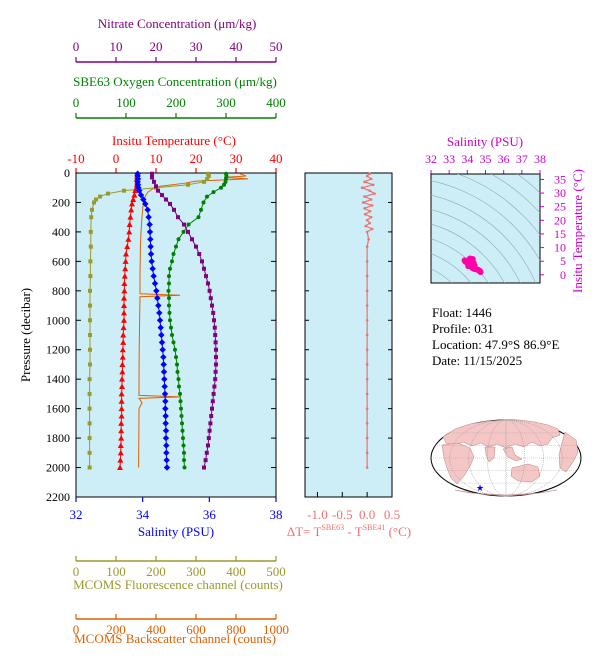 This screenshot has width=609, height=663. Describe the element at coordinates (560, 193) in the screenshot. I see `ts-temperature-tick-label: 30` at that location.